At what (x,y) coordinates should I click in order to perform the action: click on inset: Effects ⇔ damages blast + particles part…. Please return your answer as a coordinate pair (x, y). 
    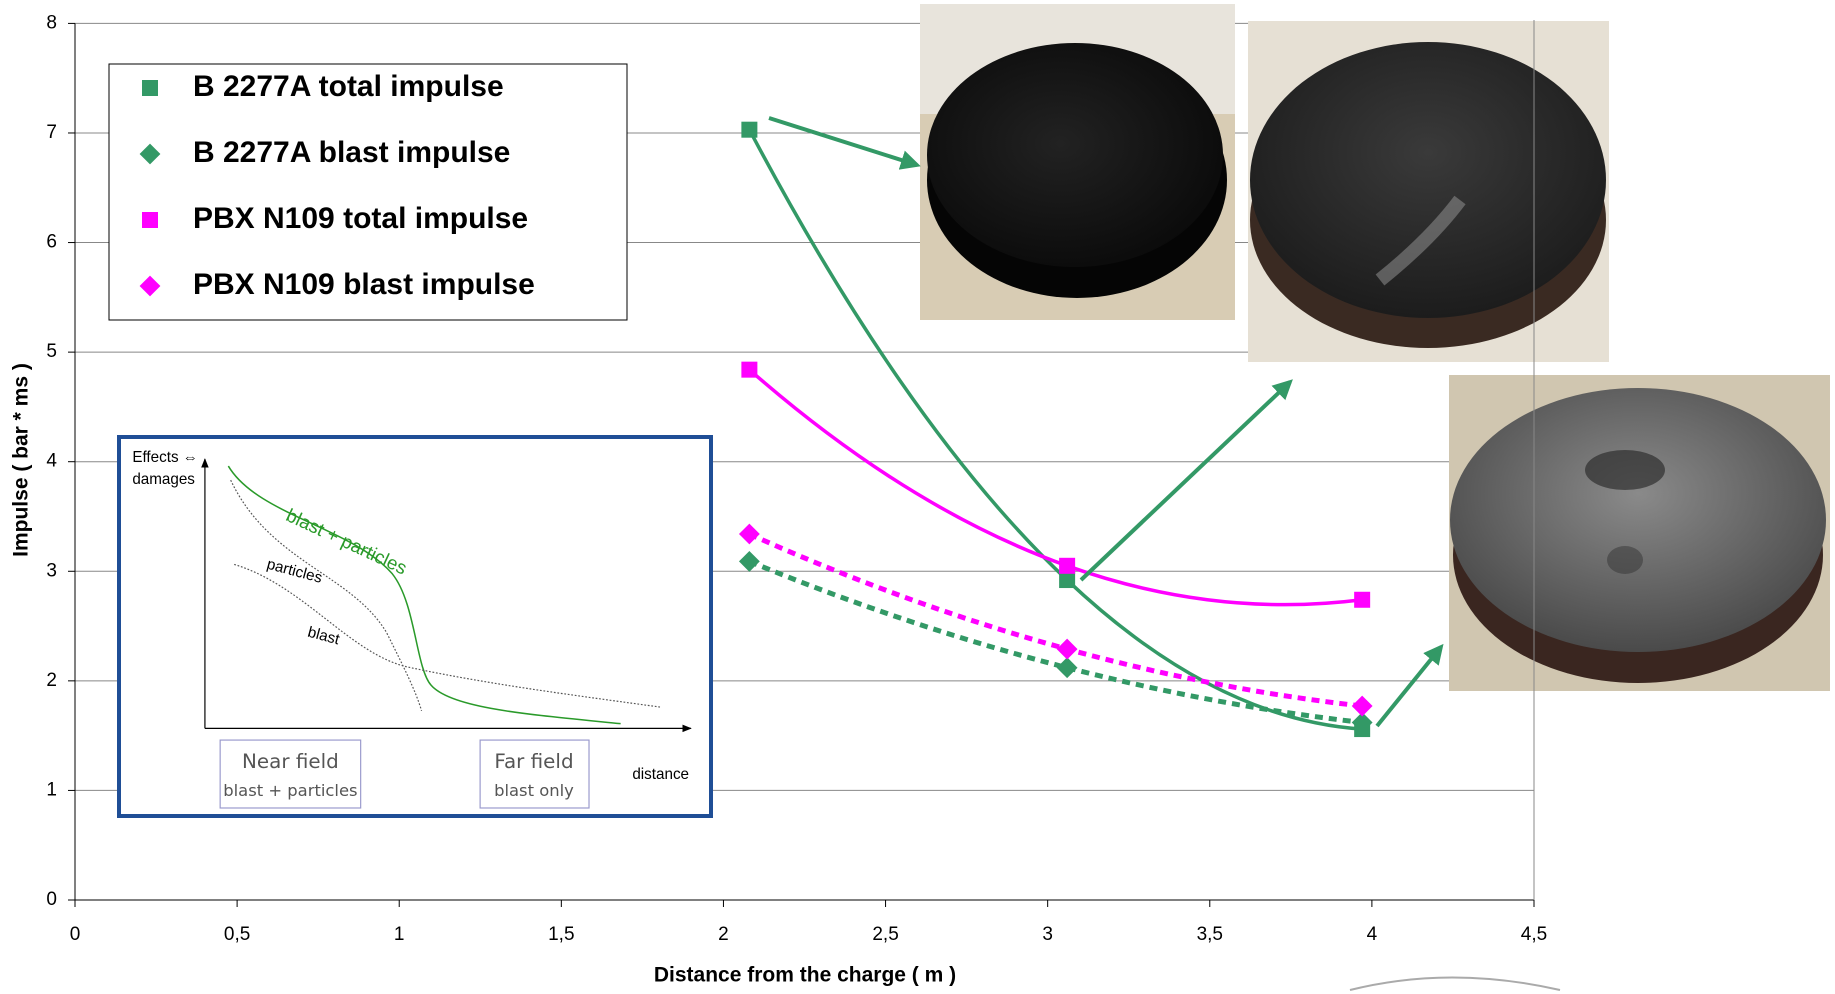
    Looking at the image, I should click on (415, 626).